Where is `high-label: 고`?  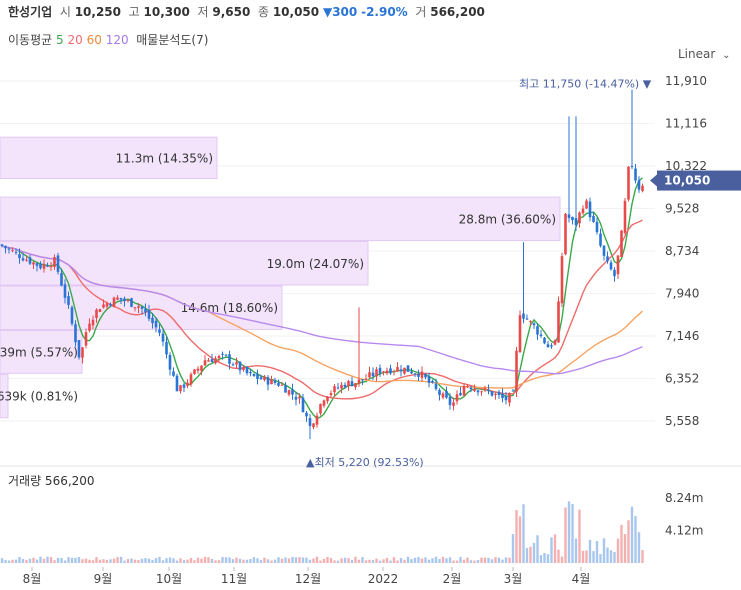 high-label: 고 is located at coordinates (134, 12).